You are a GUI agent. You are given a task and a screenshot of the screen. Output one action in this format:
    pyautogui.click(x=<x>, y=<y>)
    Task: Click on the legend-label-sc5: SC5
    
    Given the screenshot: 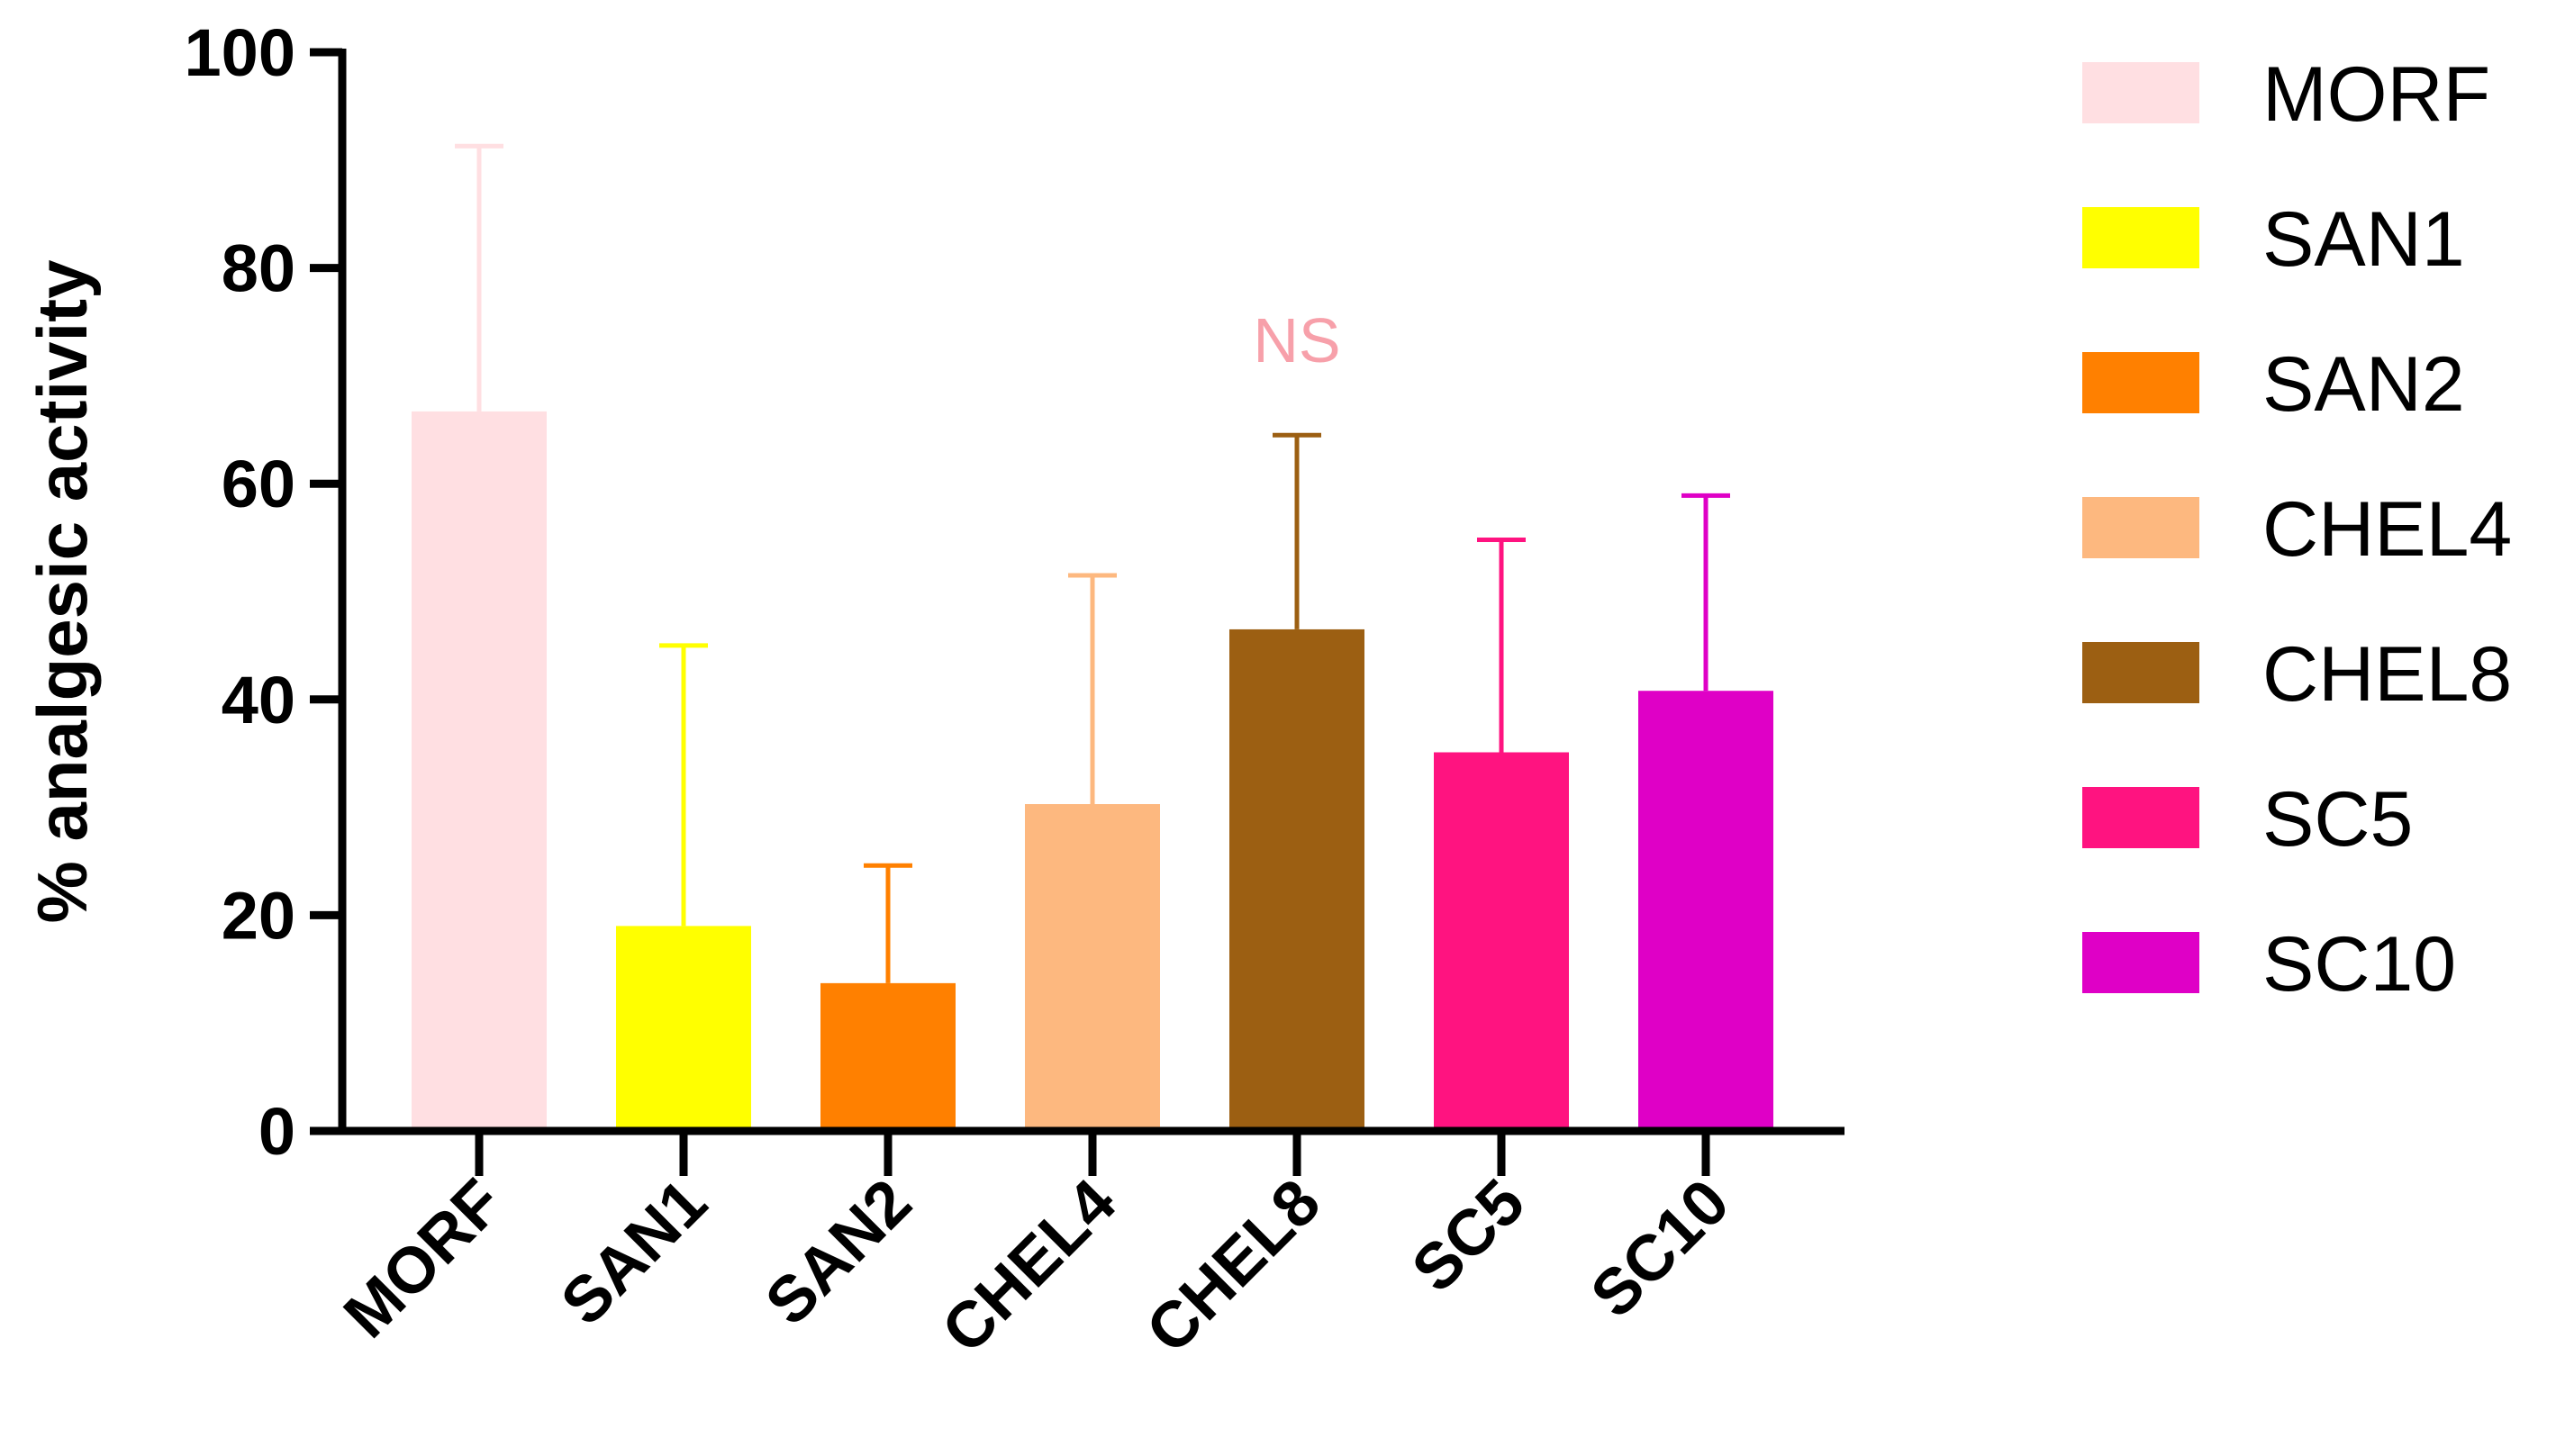 What is the action you would take?
    pyautogui.click(x=2337, y=819)
    